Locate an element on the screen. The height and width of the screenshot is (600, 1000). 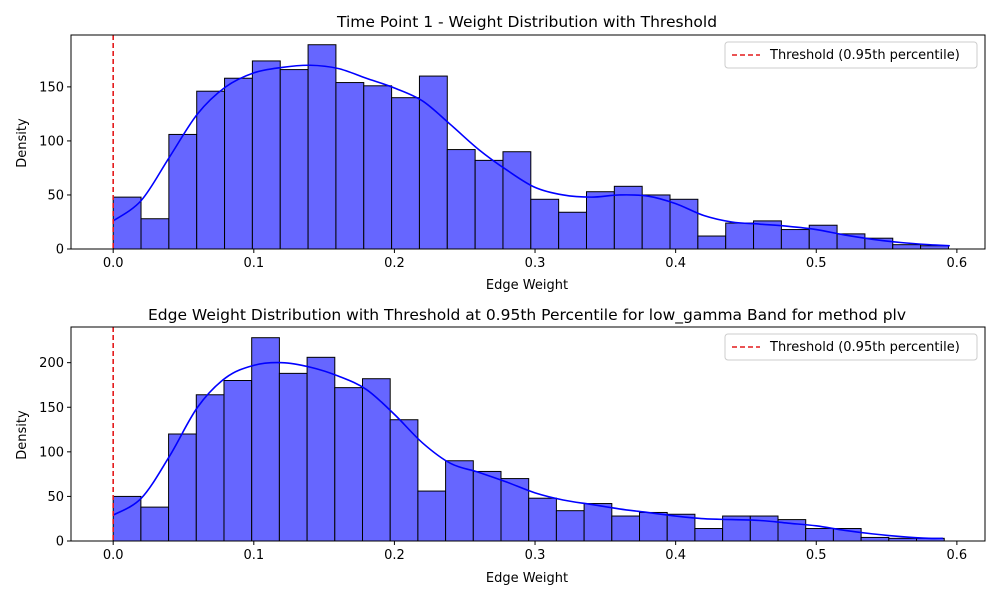
chart-2-legend: Threshold (0.95th percentile) is located at coordinates (851, 347).